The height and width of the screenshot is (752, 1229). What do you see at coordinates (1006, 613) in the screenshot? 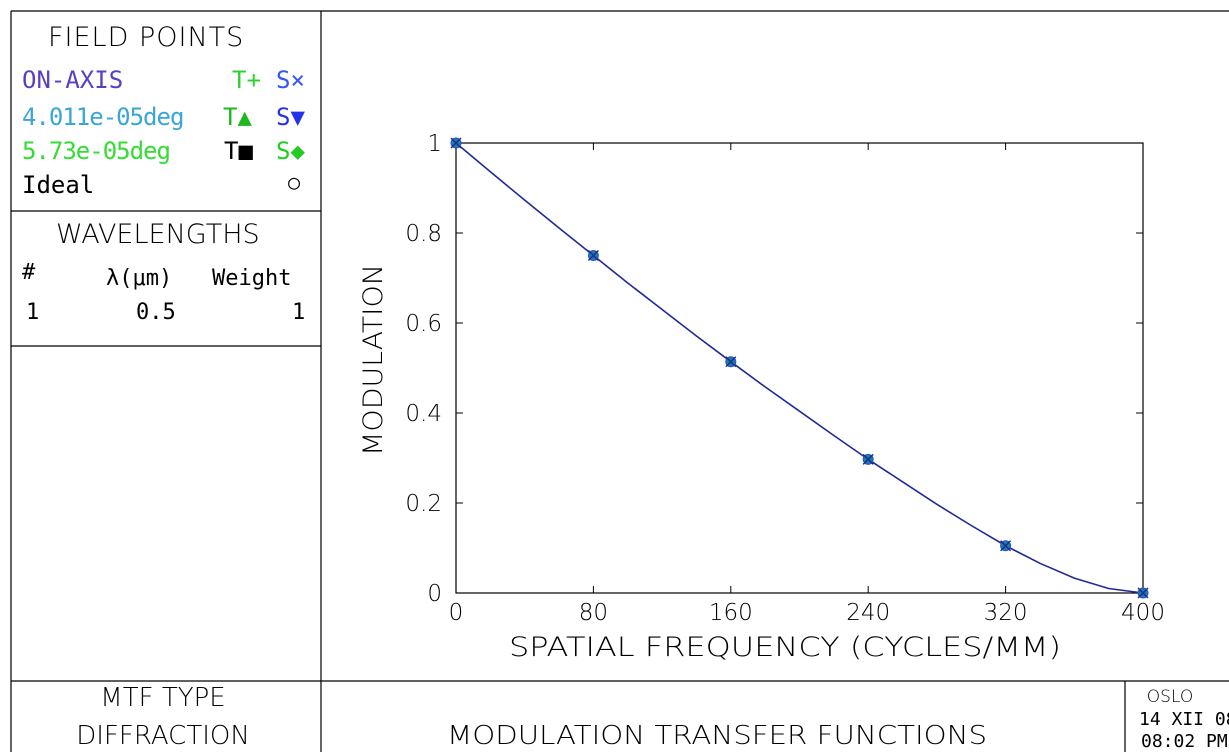
I see `x-tick-label: 320` at bounding box center [1006, 613].